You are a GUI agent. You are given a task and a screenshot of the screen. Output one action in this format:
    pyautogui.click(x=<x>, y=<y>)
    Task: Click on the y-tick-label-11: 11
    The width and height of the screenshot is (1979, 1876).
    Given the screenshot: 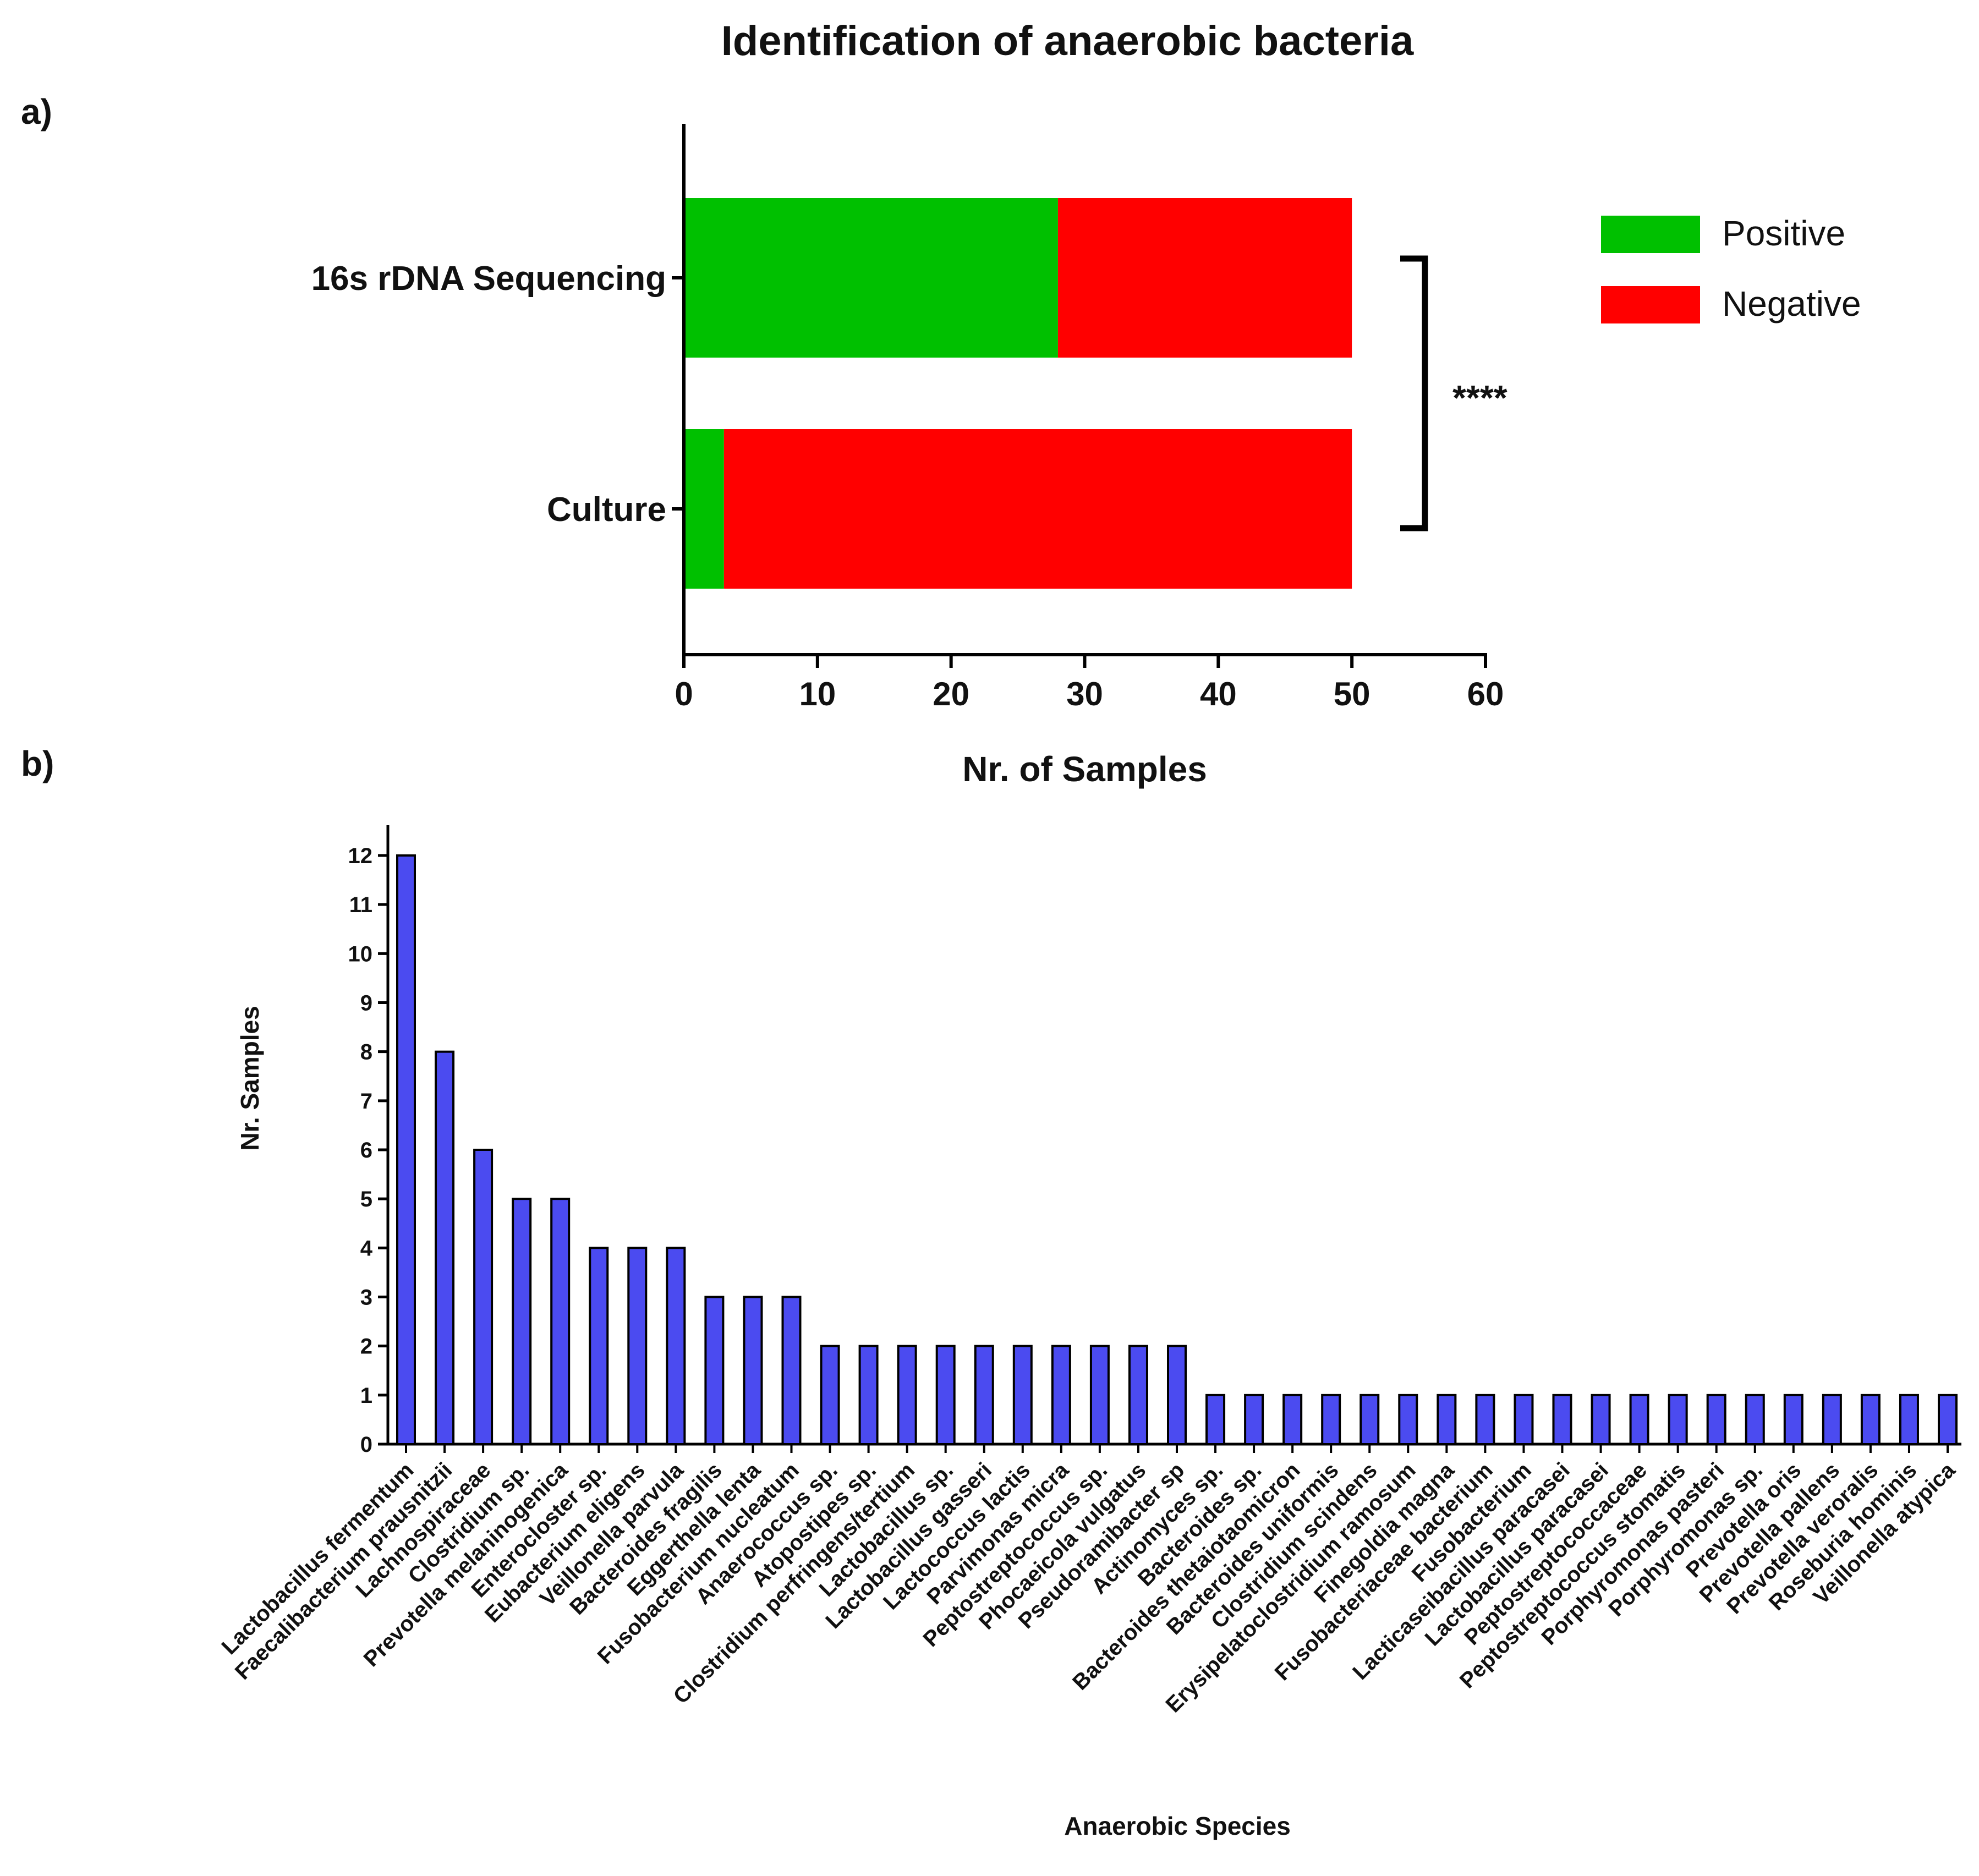 What is the action you would take?
    pyautogui.click(x=360, y=905)
    